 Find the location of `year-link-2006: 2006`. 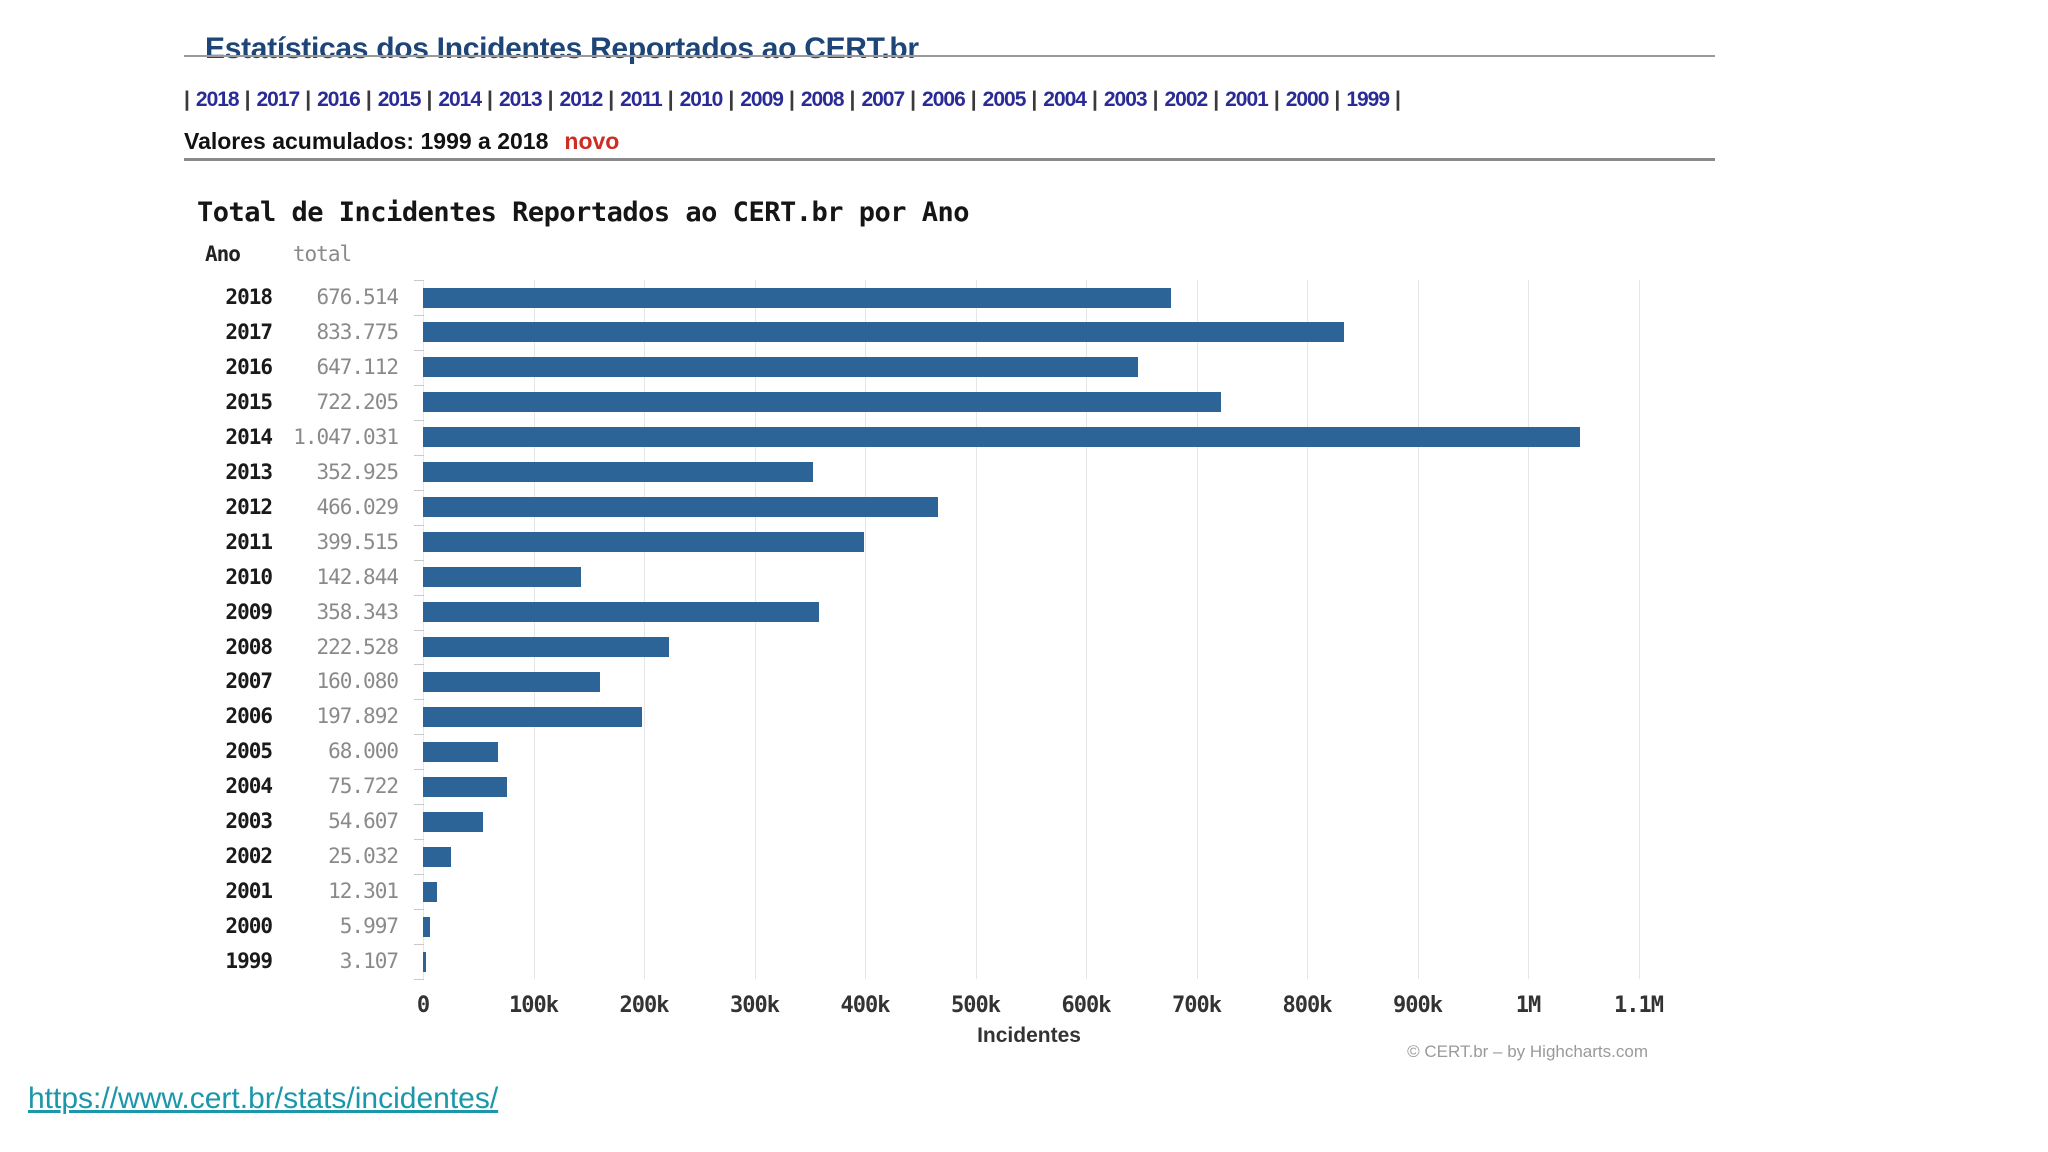

year-link-2006: 2006 is located at coordinates (944, 99).